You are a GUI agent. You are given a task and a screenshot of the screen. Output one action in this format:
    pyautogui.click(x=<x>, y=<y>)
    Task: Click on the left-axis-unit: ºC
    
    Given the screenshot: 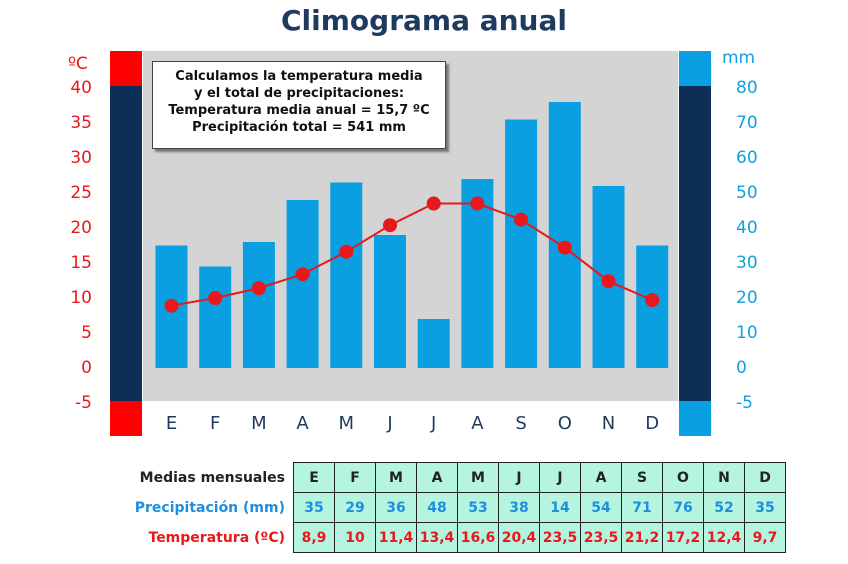 What is the action you would take?
    pyautogui.click(x=78, y=64)
    